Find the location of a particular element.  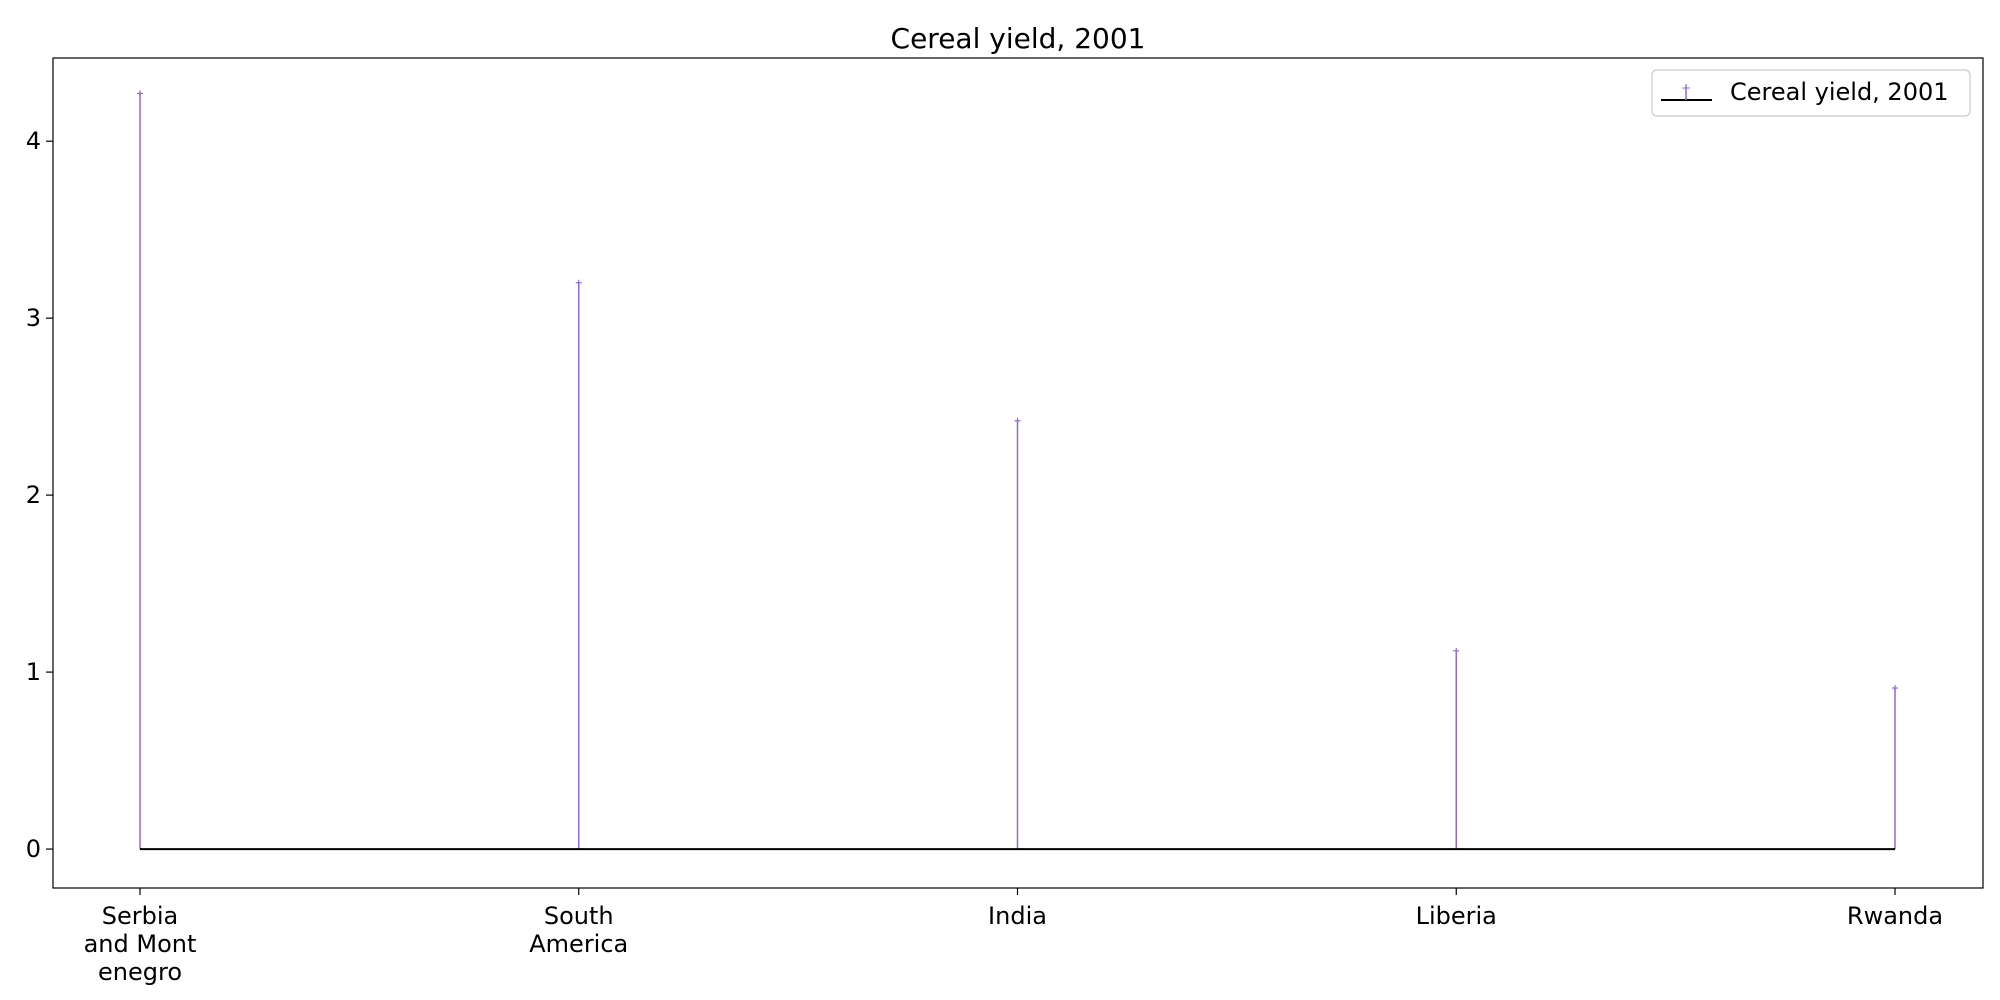

legend: + Cereal yield, 2001 is located at coordinates (1811, 93).